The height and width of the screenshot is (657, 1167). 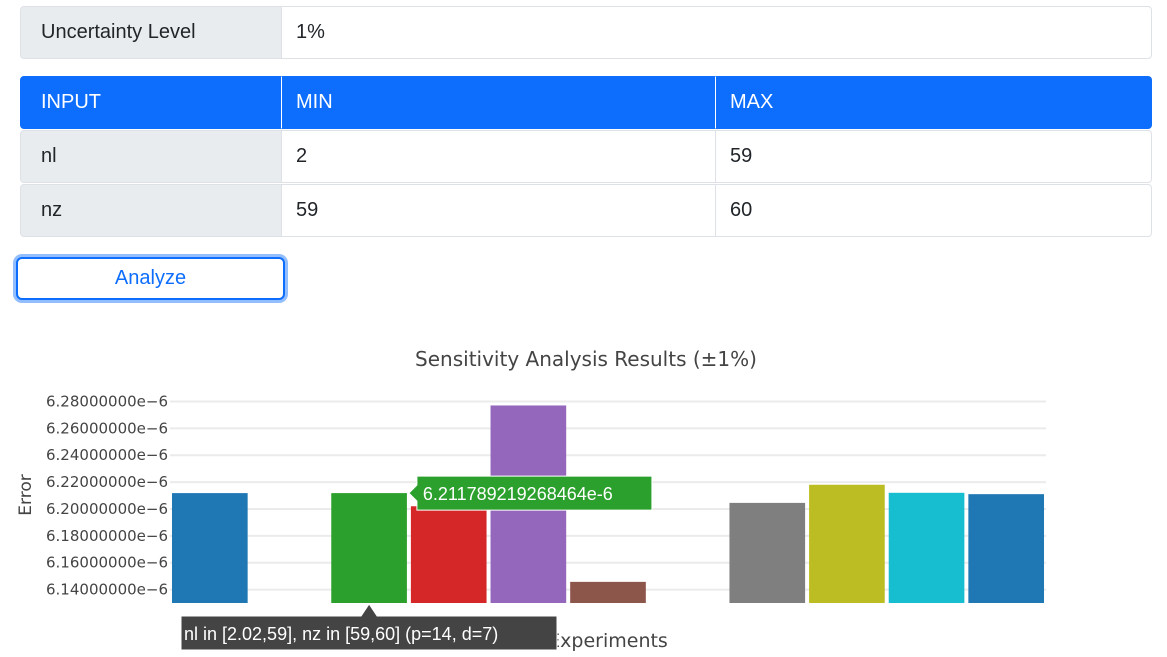 I want to click on header-min-label: MIN, so click(x=314, y=102).